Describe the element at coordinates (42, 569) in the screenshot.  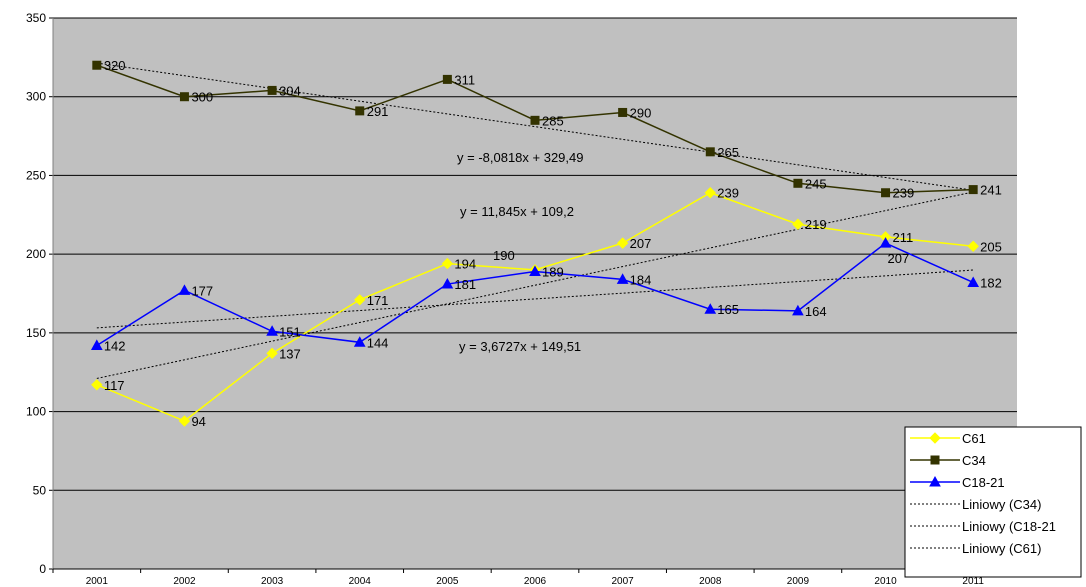
I see `y-tick-label: 0` at that location.